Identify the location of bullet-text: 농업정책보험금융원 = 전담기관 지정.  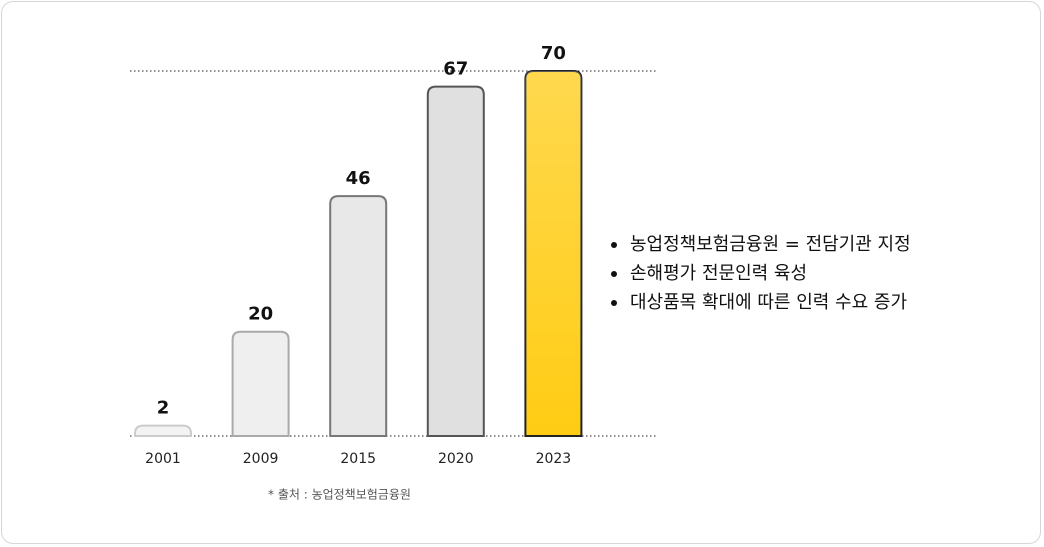
(770, 244).